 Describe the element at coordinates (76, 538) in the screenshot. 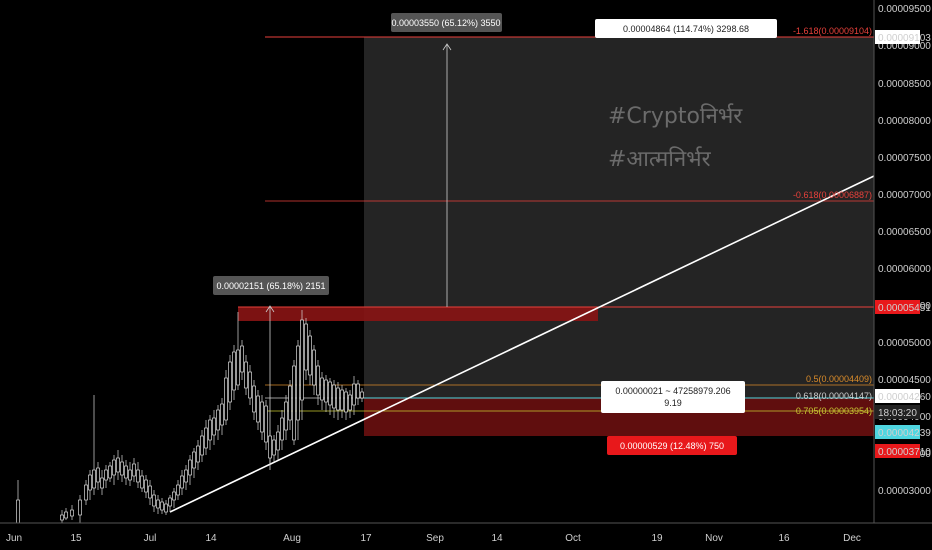

I see `x-tick-label: 15` at that location.